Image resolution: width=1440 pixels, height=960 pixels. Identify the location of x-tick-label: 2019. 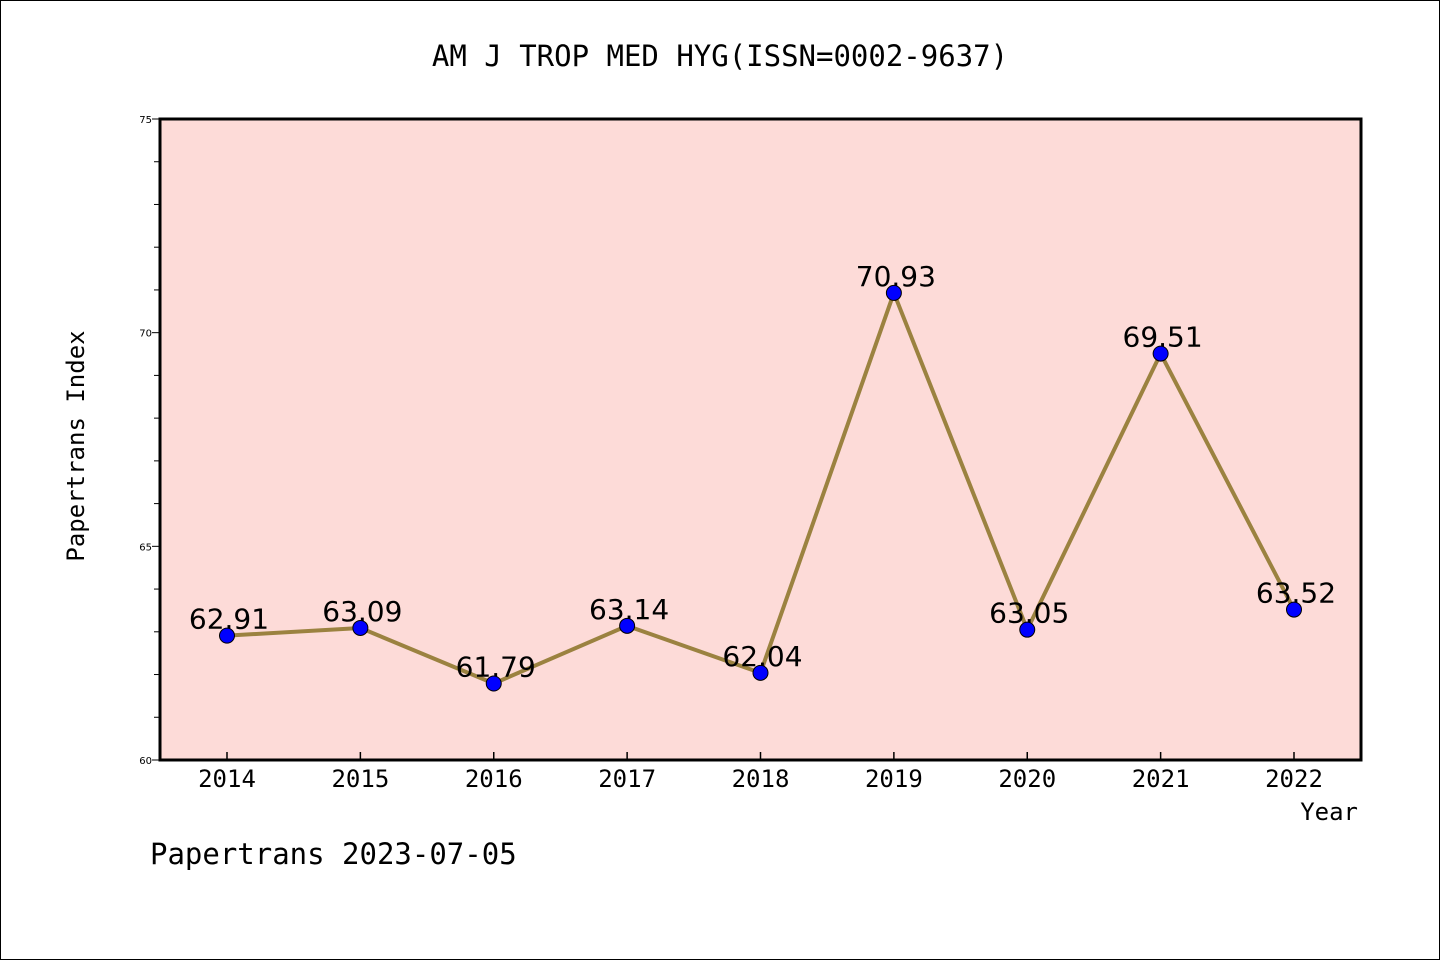
(894, 779).